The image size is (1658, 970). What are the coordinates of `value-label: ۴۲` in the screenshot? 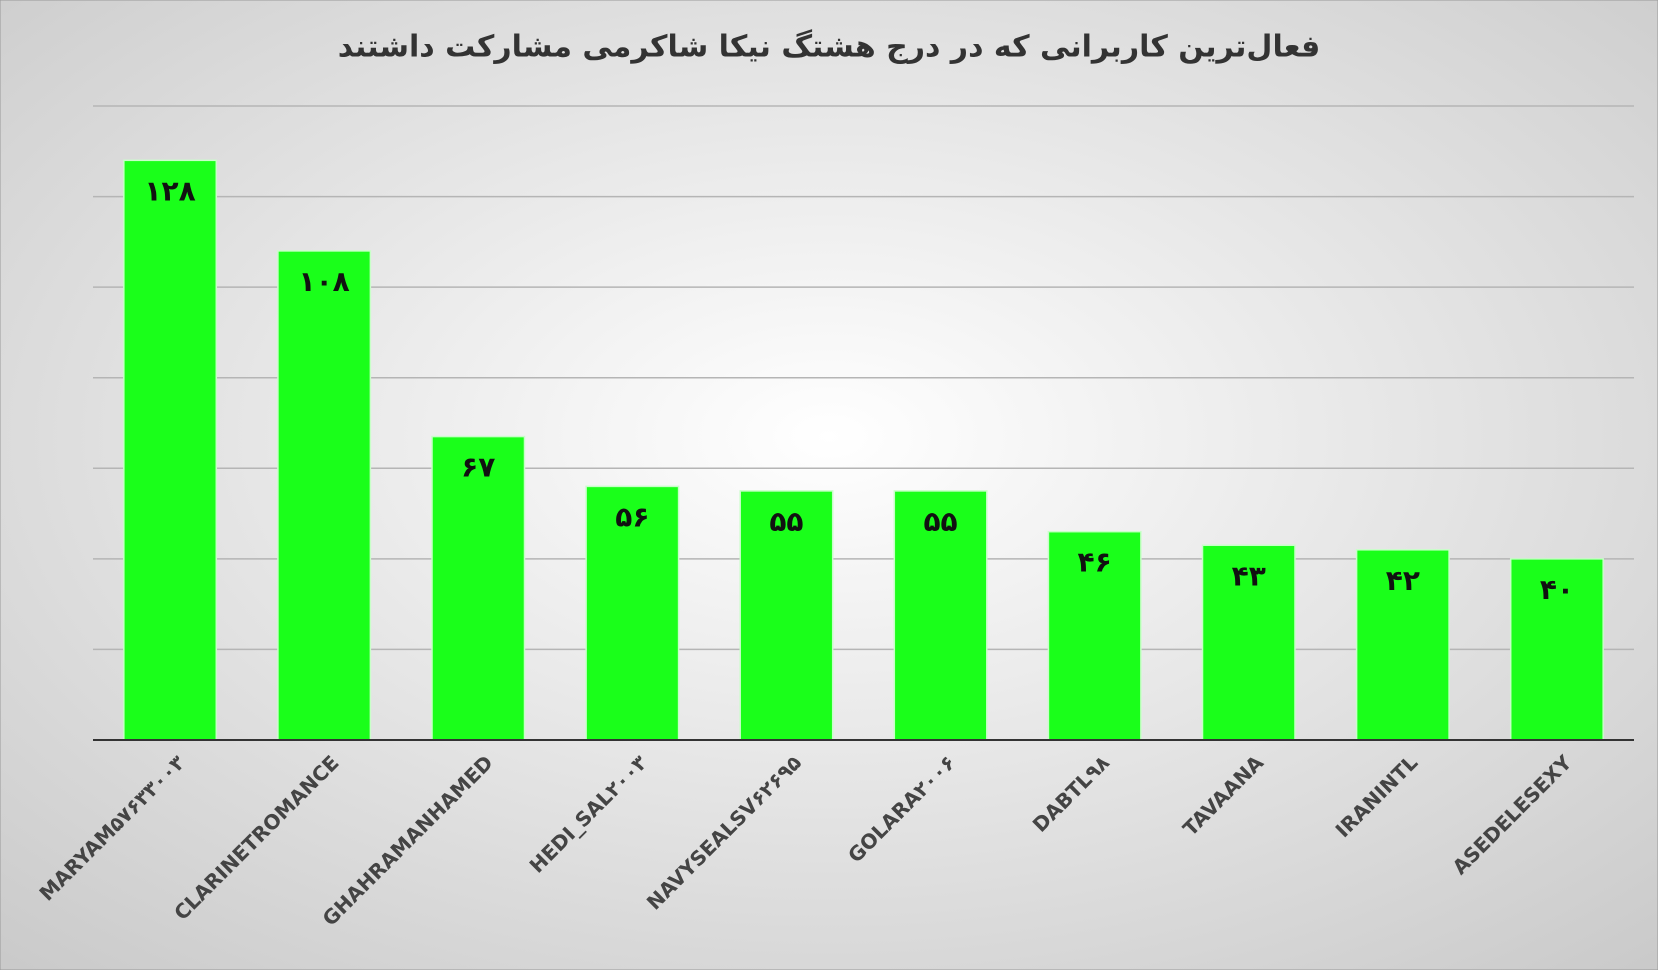 It's located at (1403, 580).